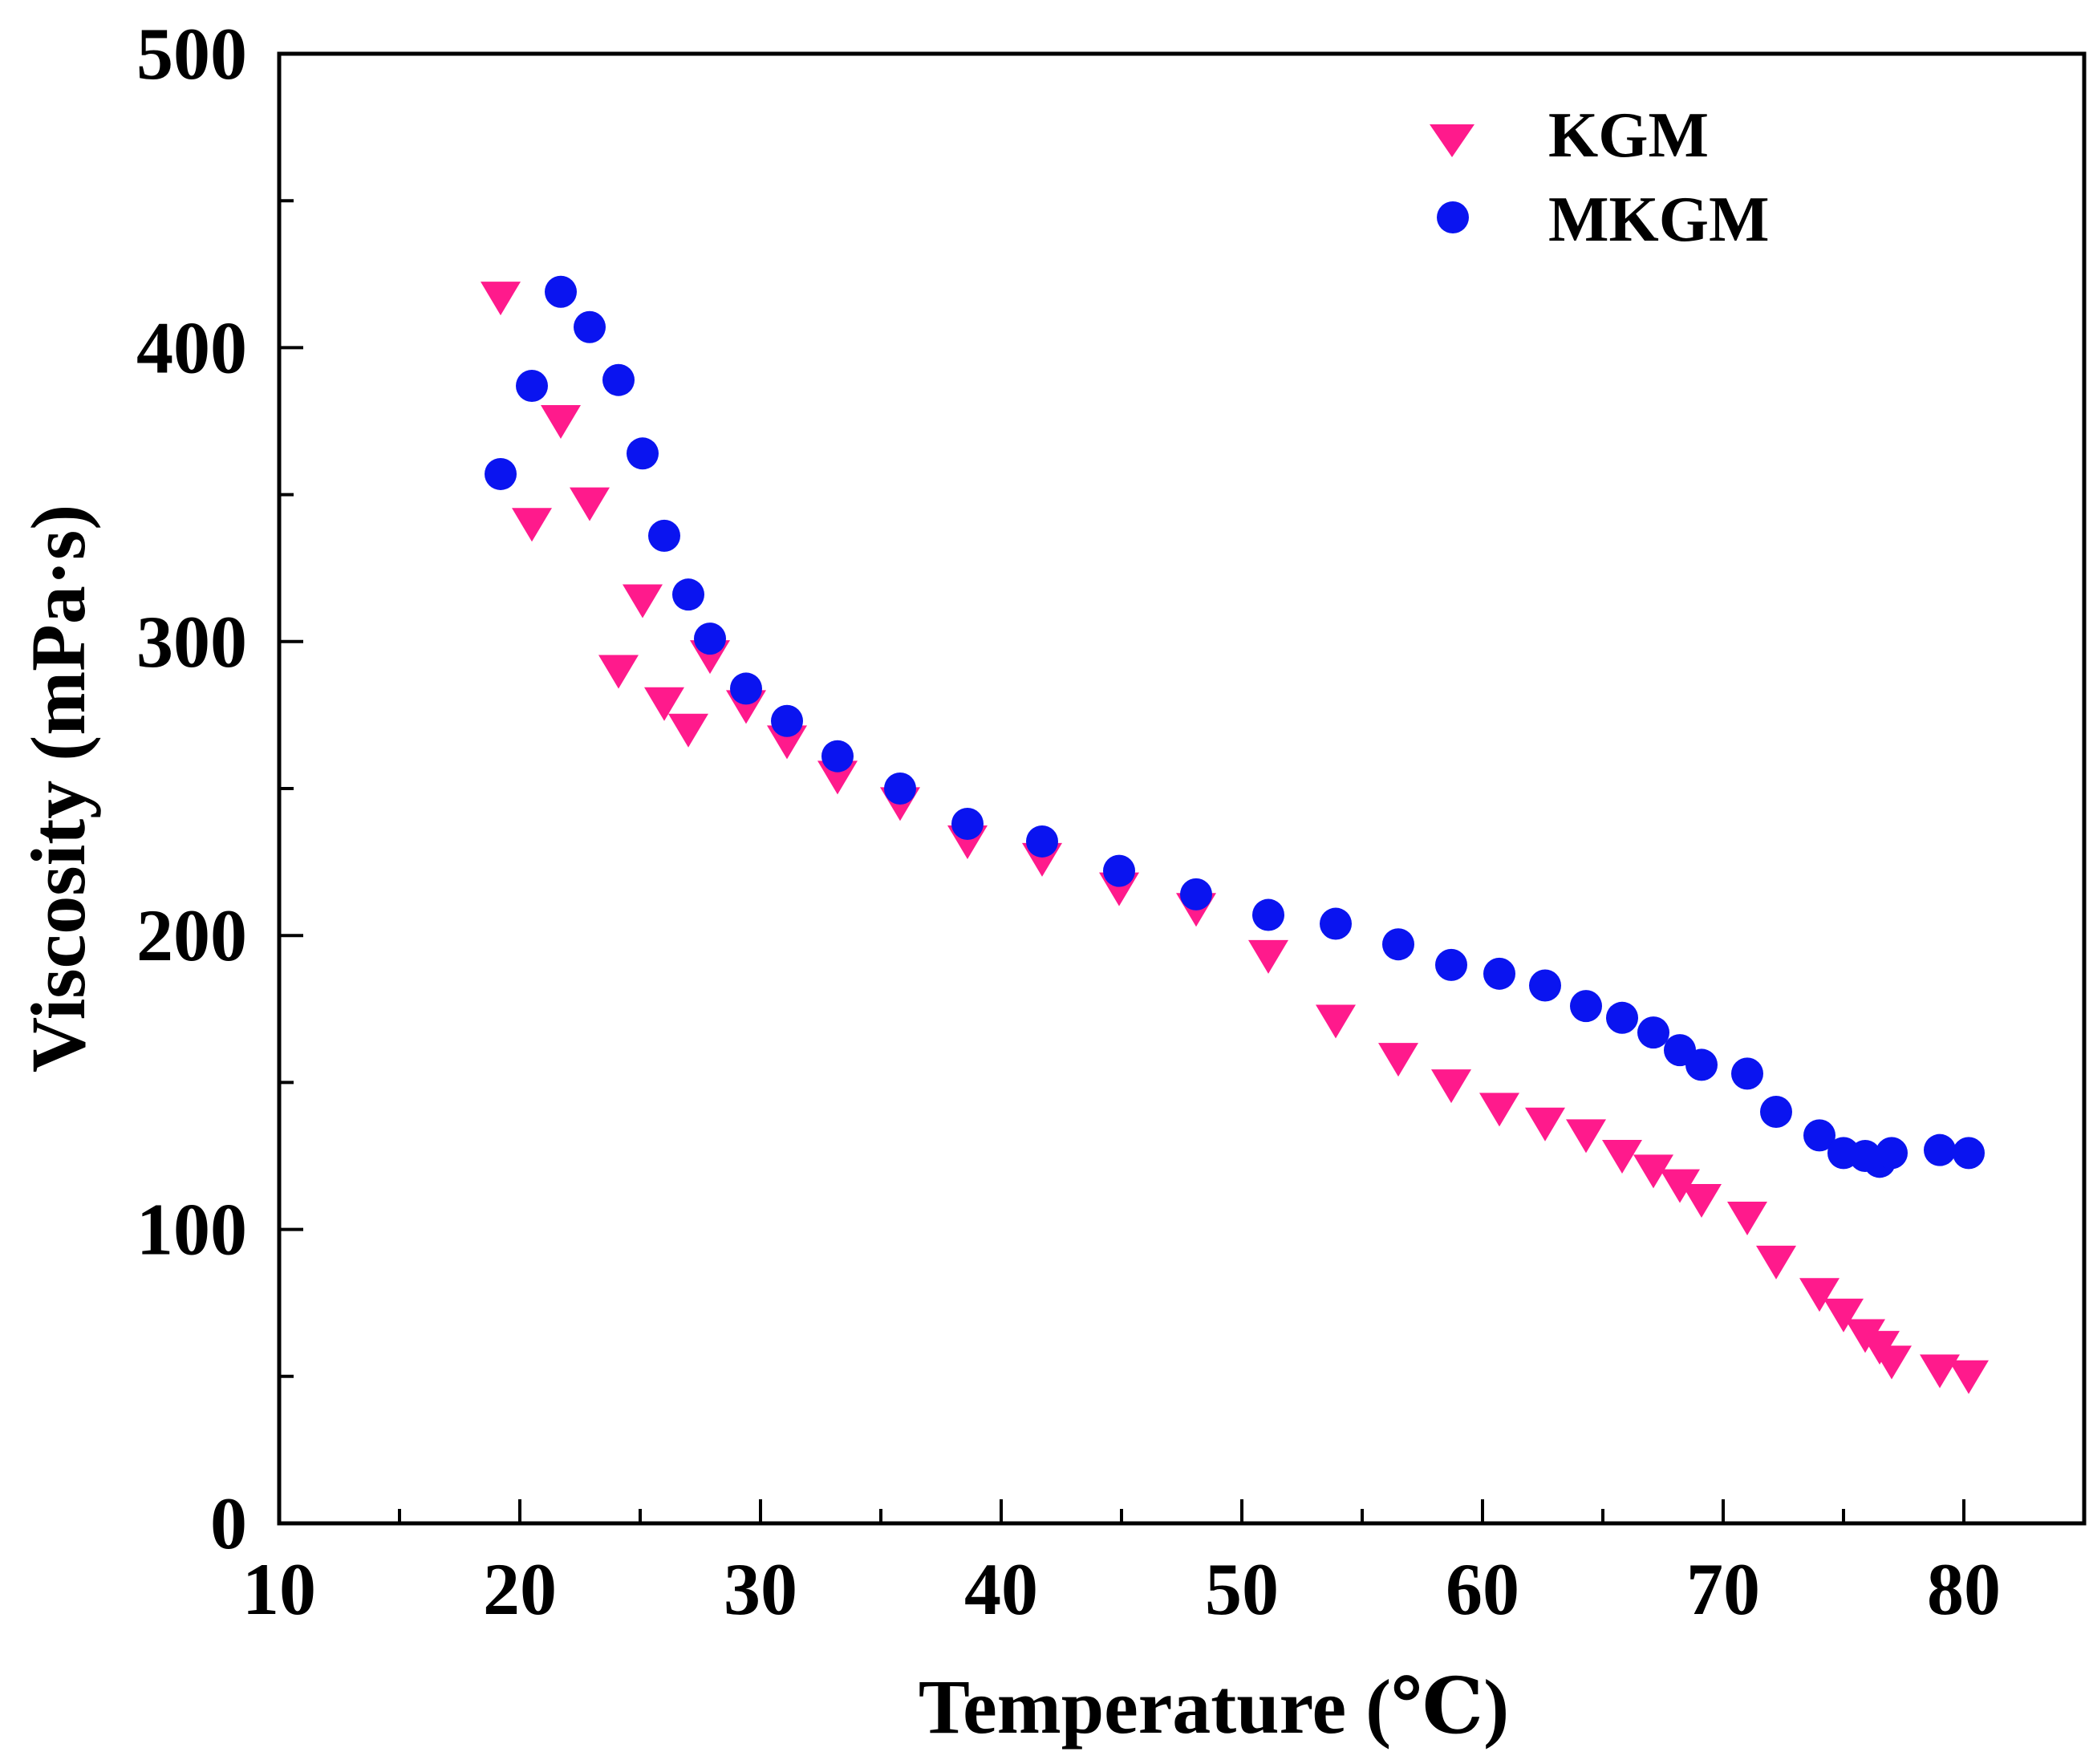  What do you see at coordinates (1452, 141) in the screenshot?
I see `legend-marker-kgm` at bounding box center [1452, 141].